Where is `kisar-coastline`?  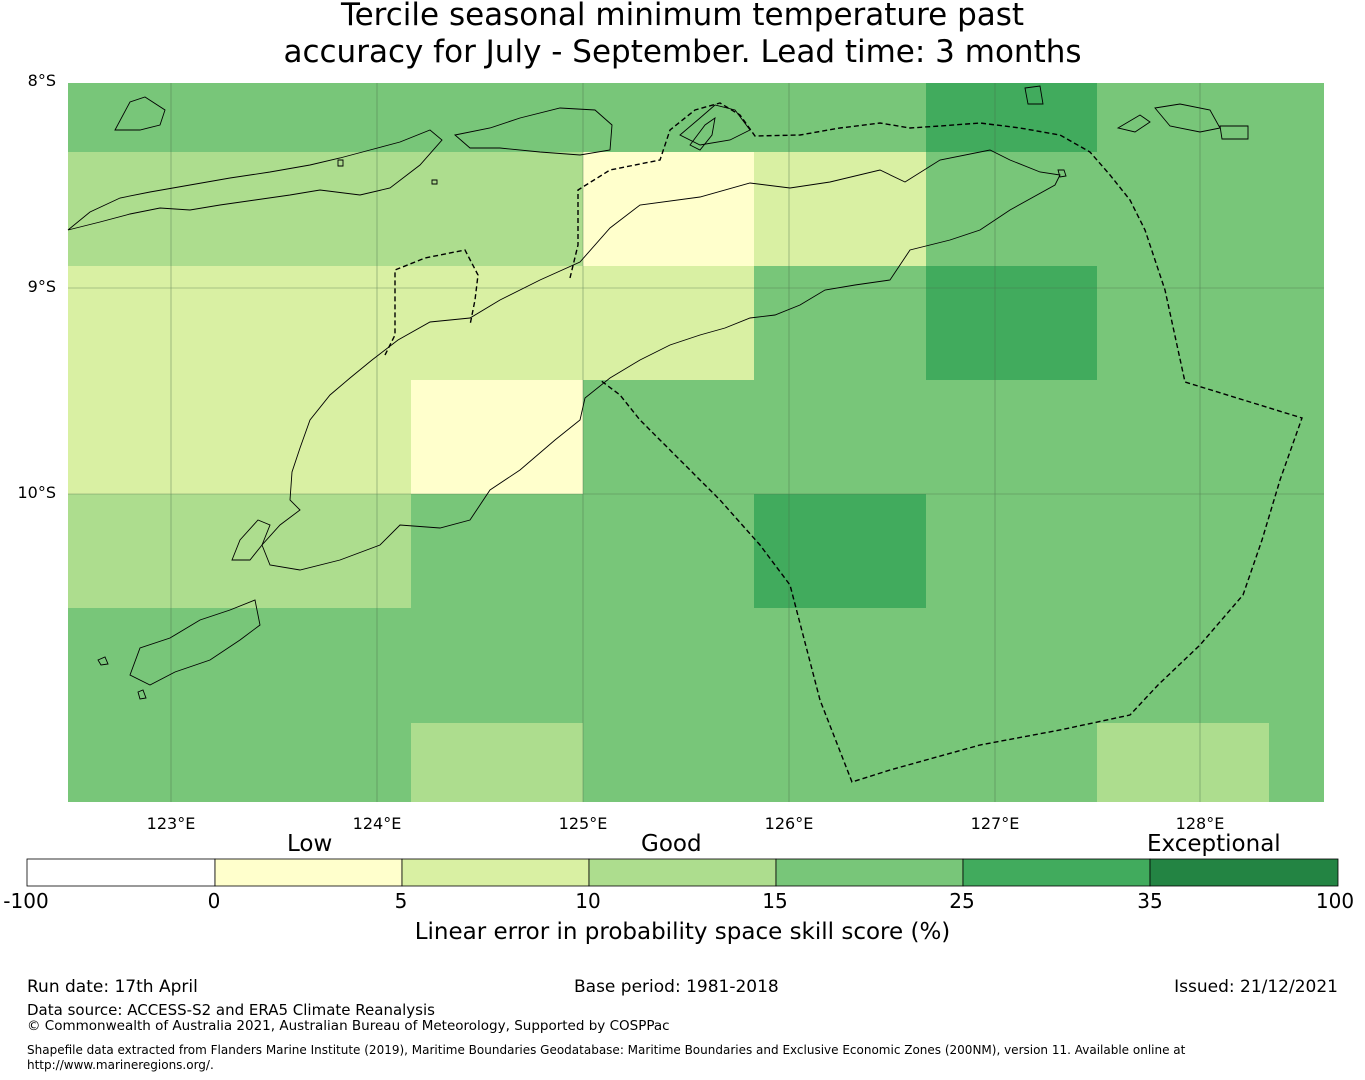 kisar-coastline is located at coordinates (1133, 123).